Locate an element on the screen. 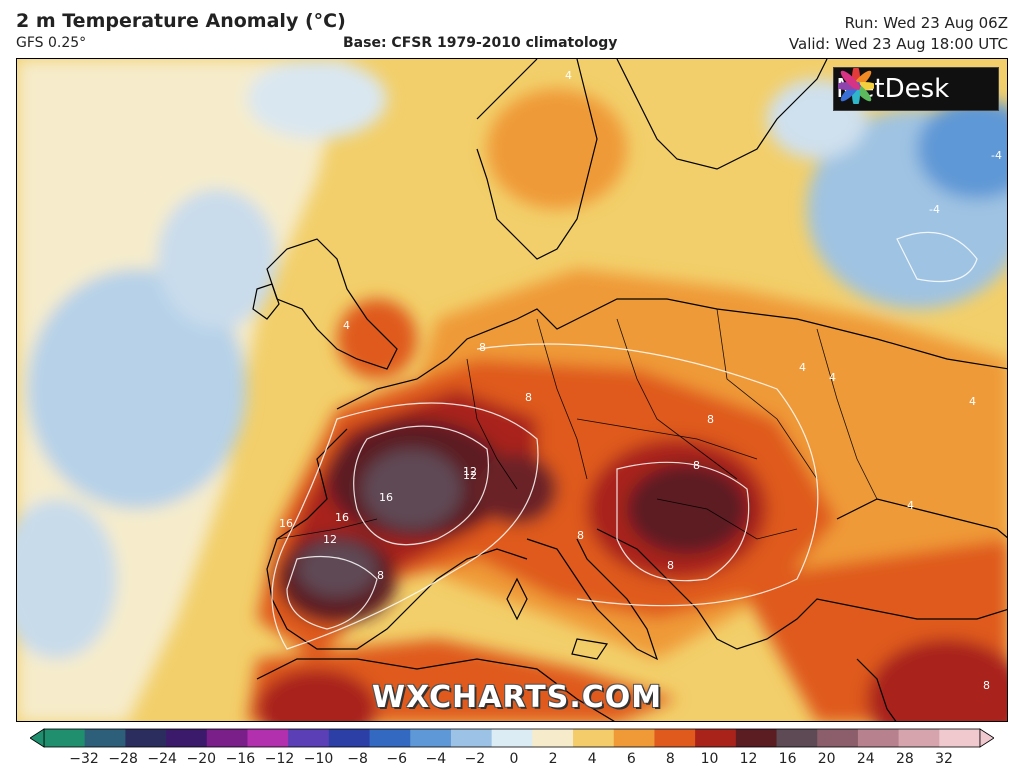 Image resolution: width=1024 pixels, height=784 pixels. scandinavia-coast is located at coordinates (537, 159).